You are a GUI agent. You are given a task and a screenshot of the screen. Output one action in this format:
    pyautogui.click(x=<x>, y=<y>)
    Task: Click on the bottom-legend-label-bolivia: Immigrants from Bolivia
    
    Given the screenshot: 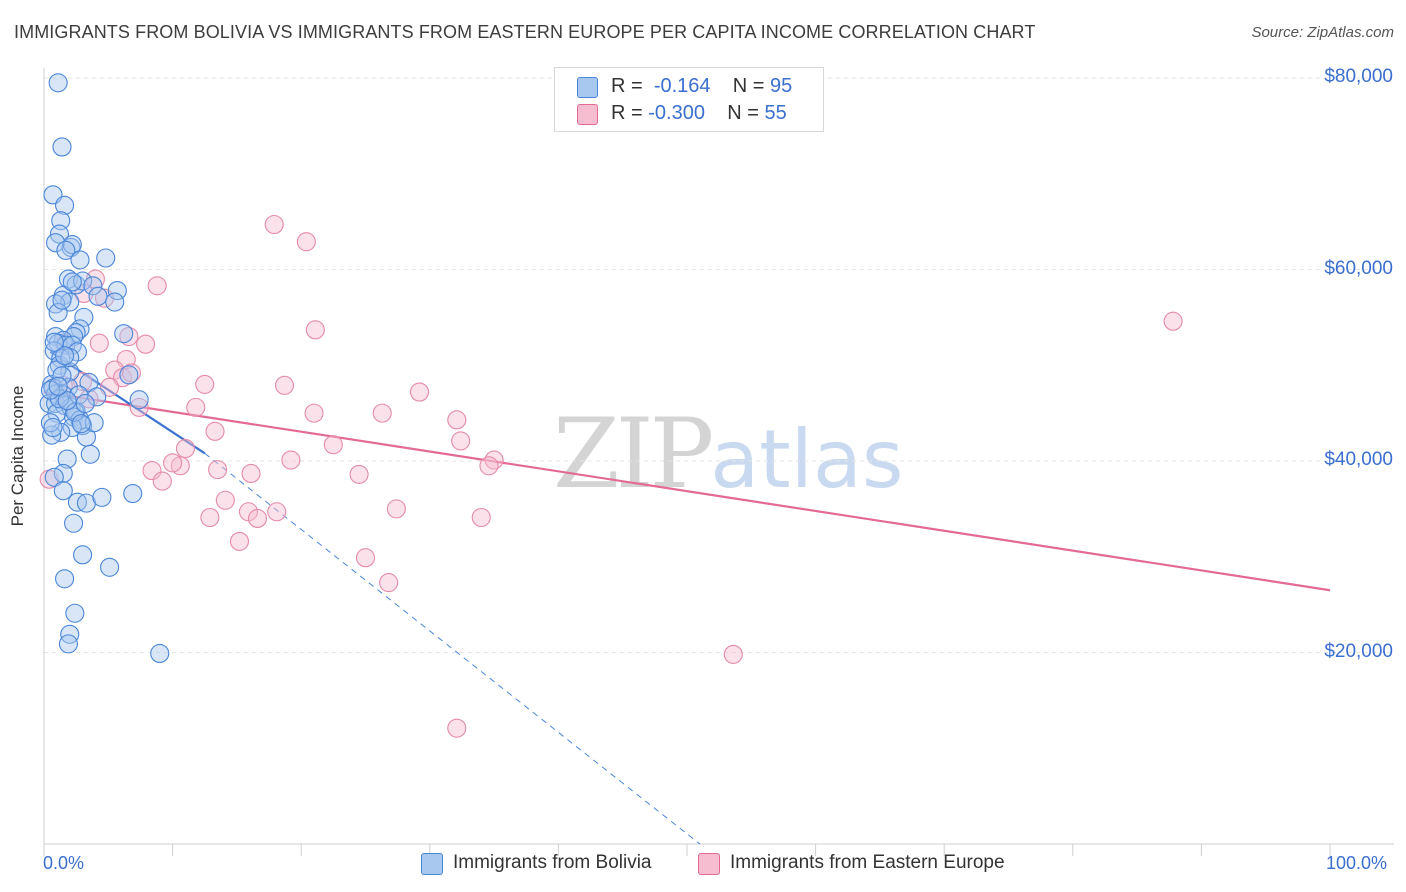 What is the action you would take?
    pyautogui.click(x=552, y=862)
    